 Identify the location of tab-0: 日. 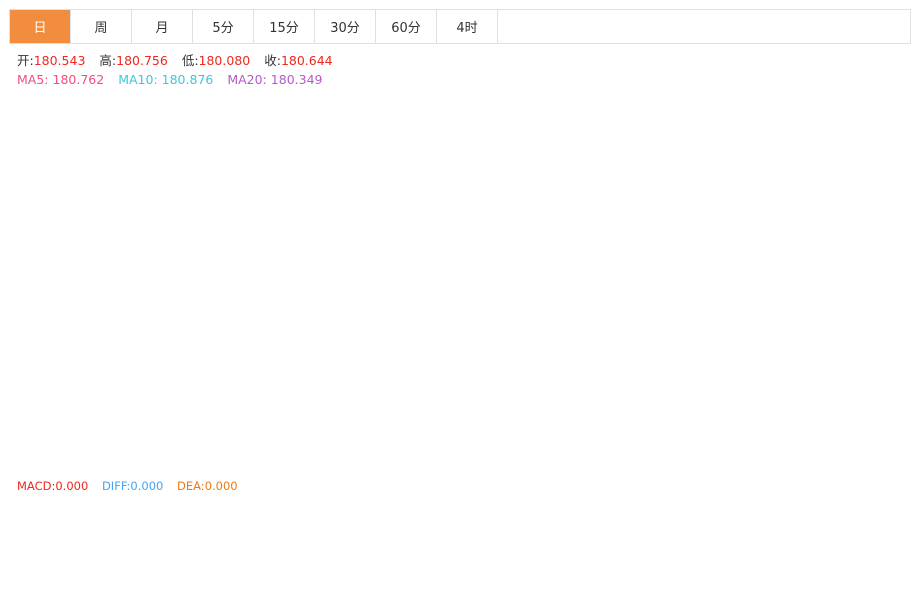
(40, 26).